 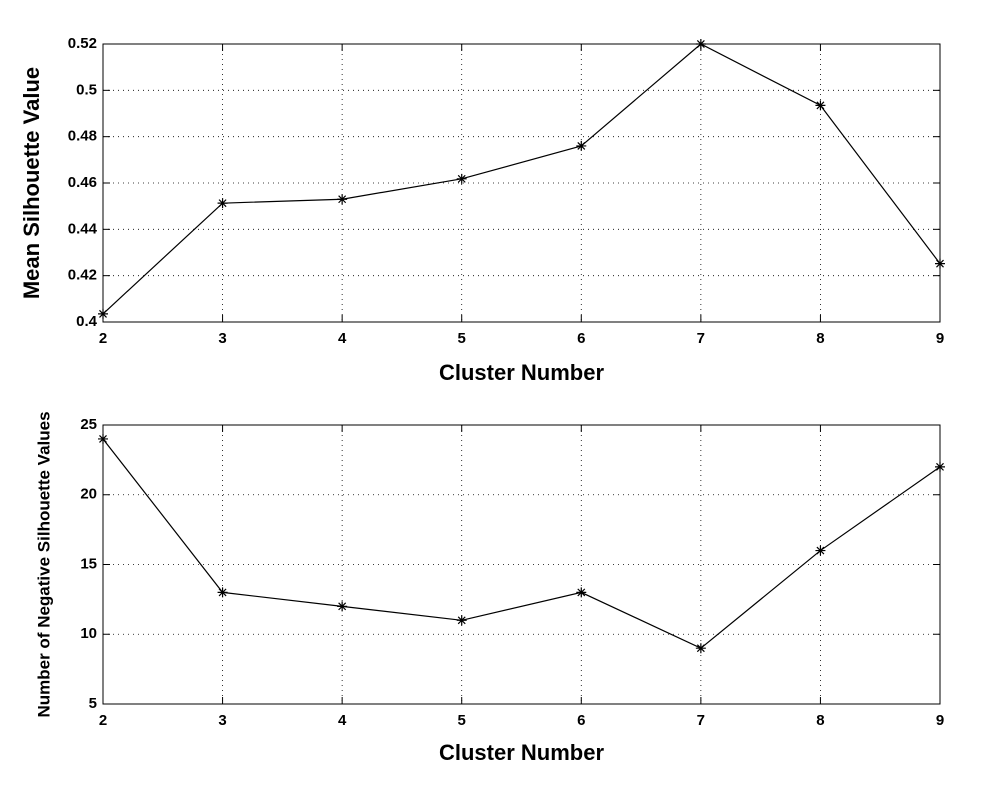 I want to click on y-axis-label: Mean Silhouette Value, so click(x=31, y=183).